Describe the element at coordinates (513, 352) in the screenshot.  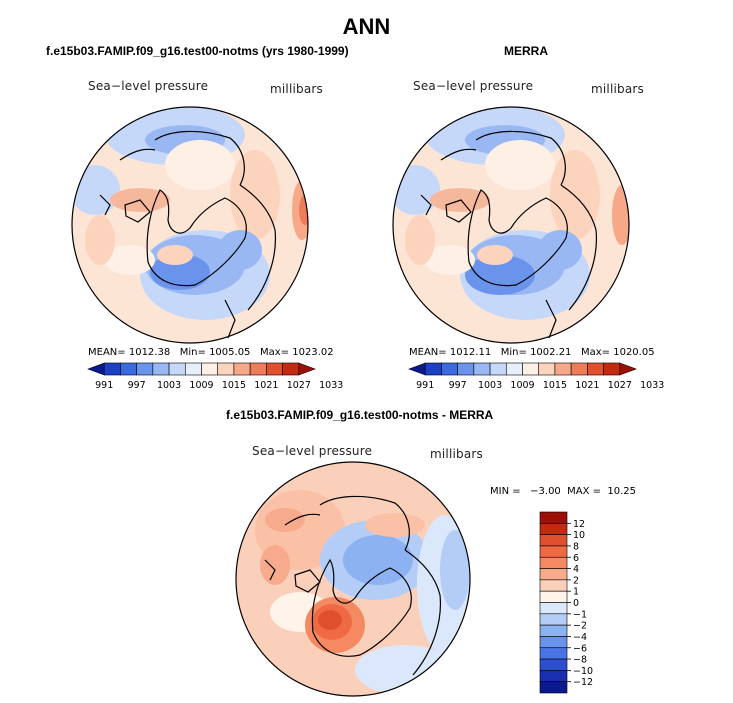
I see `min-label: Min=` at that location.